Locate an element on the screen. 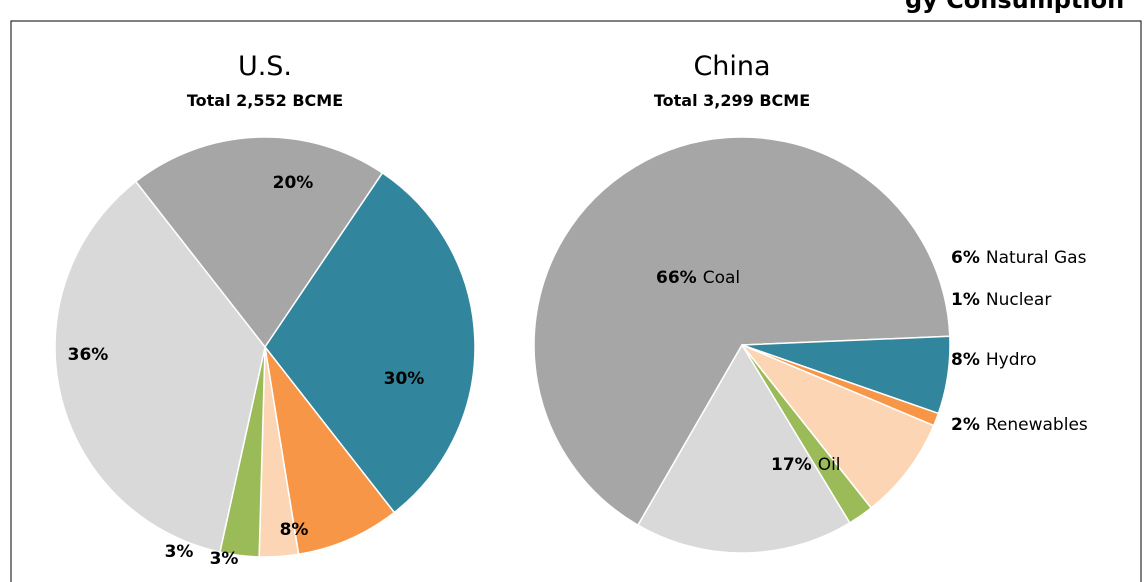 The width and height of the screenshot is (1144, 582). chart-title-partial: gy Consumption is located at coordinates (1014, 7).